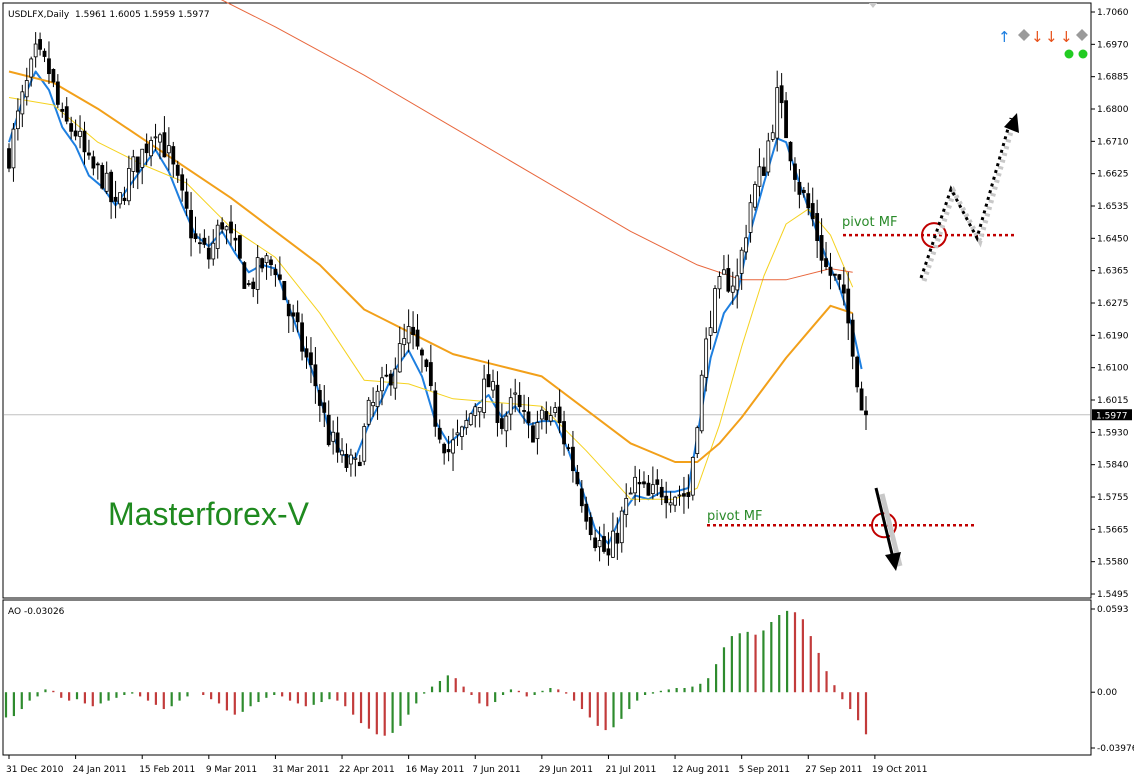 This screenshot has height=779, width=1134. I want to click on price-tick-label: 1.6275, so click(1113, 304).